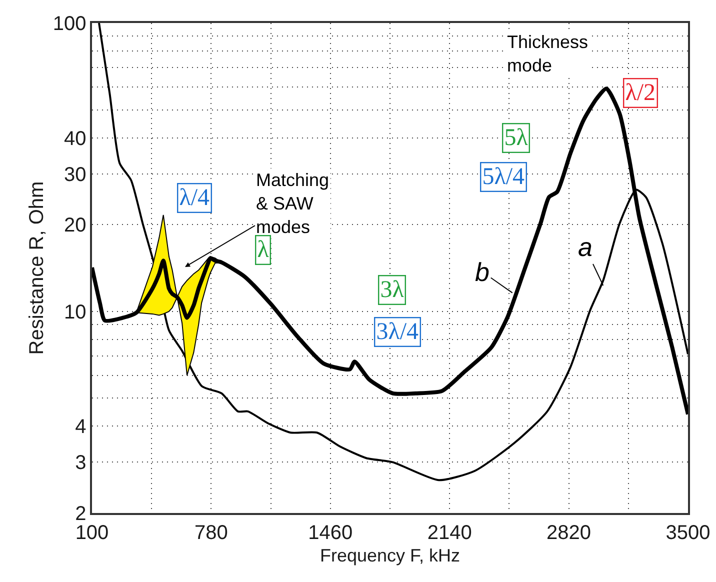  Describe the element at coordinates (69, 24) in the screenshot. I see `y-tick-label: 100` at that location.